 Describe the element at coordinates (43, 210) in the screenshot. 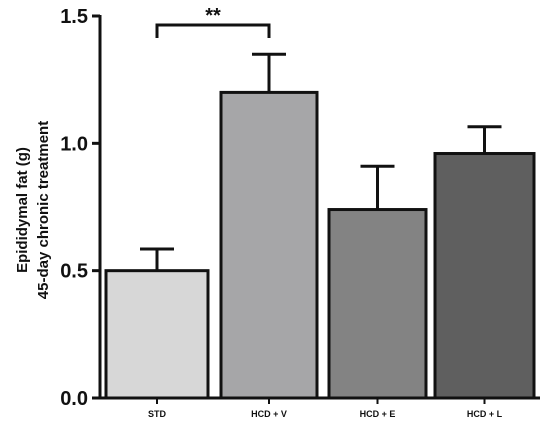

I see `y-axis-label-line-2: 45-day chronic treatment` at that location.